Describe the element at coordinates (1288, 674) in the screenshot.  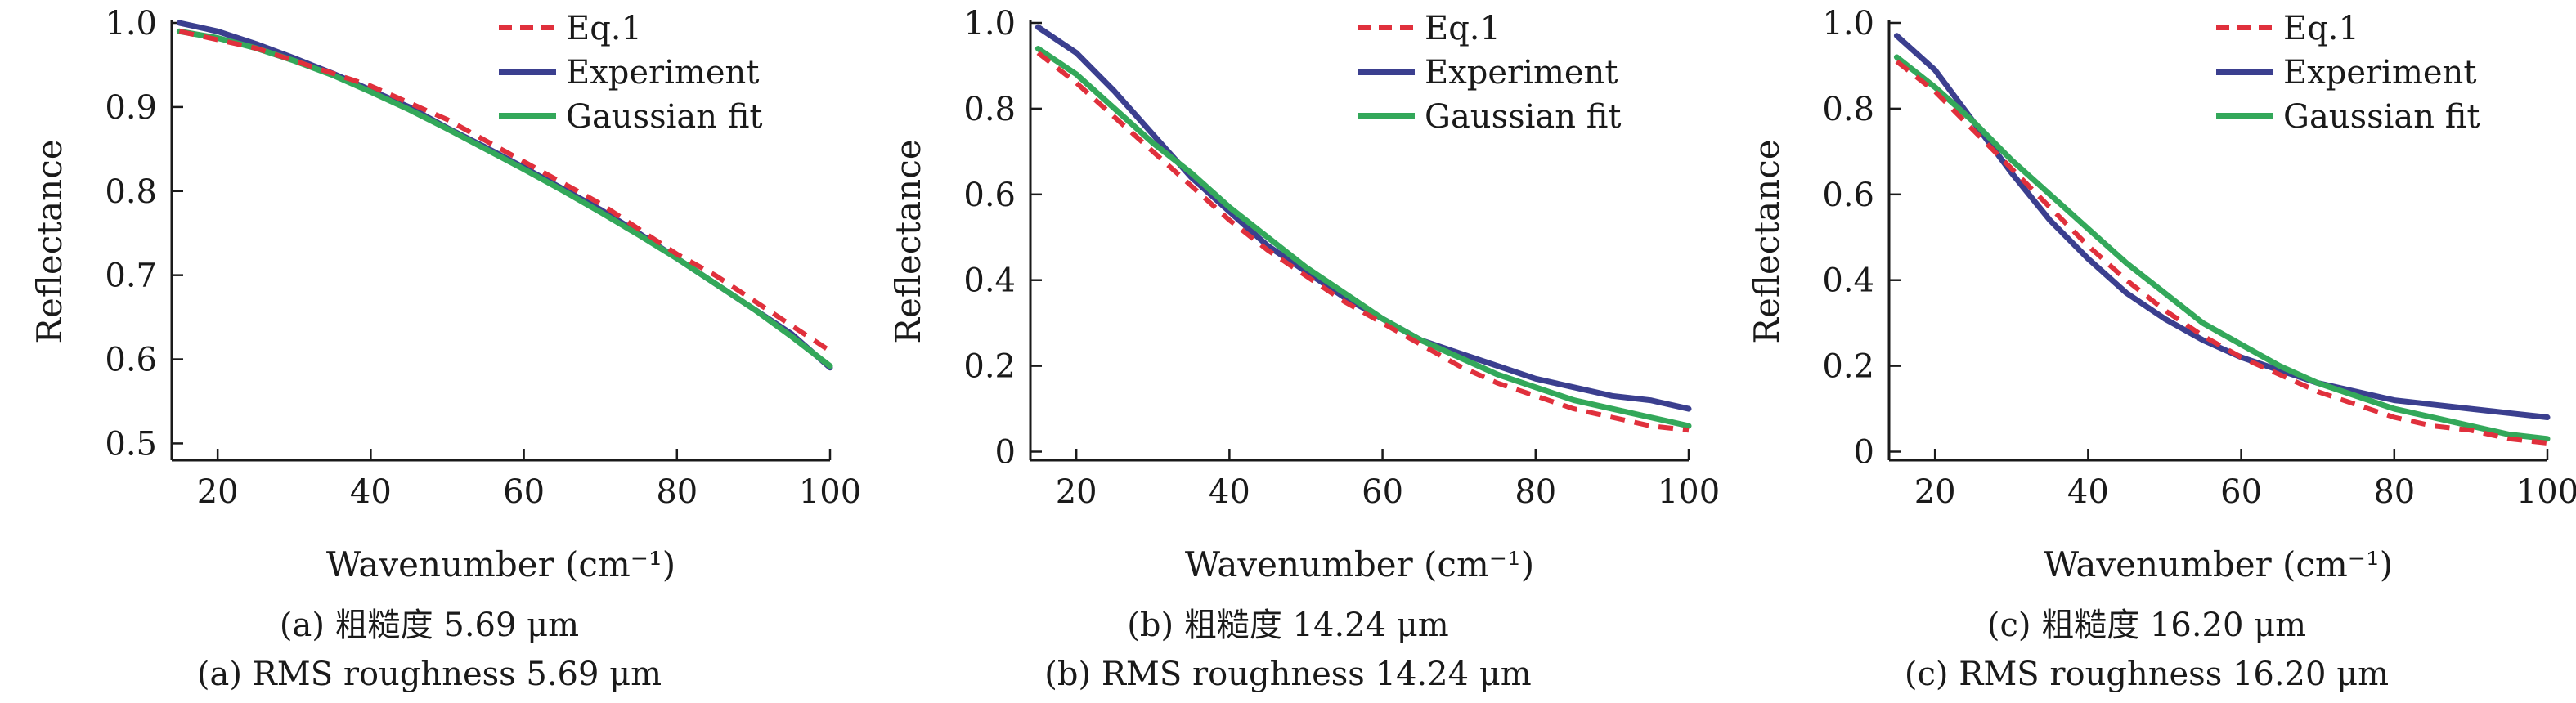
I see `caption-en-b: (b) RMS roughness 14.24 μm` at that location.